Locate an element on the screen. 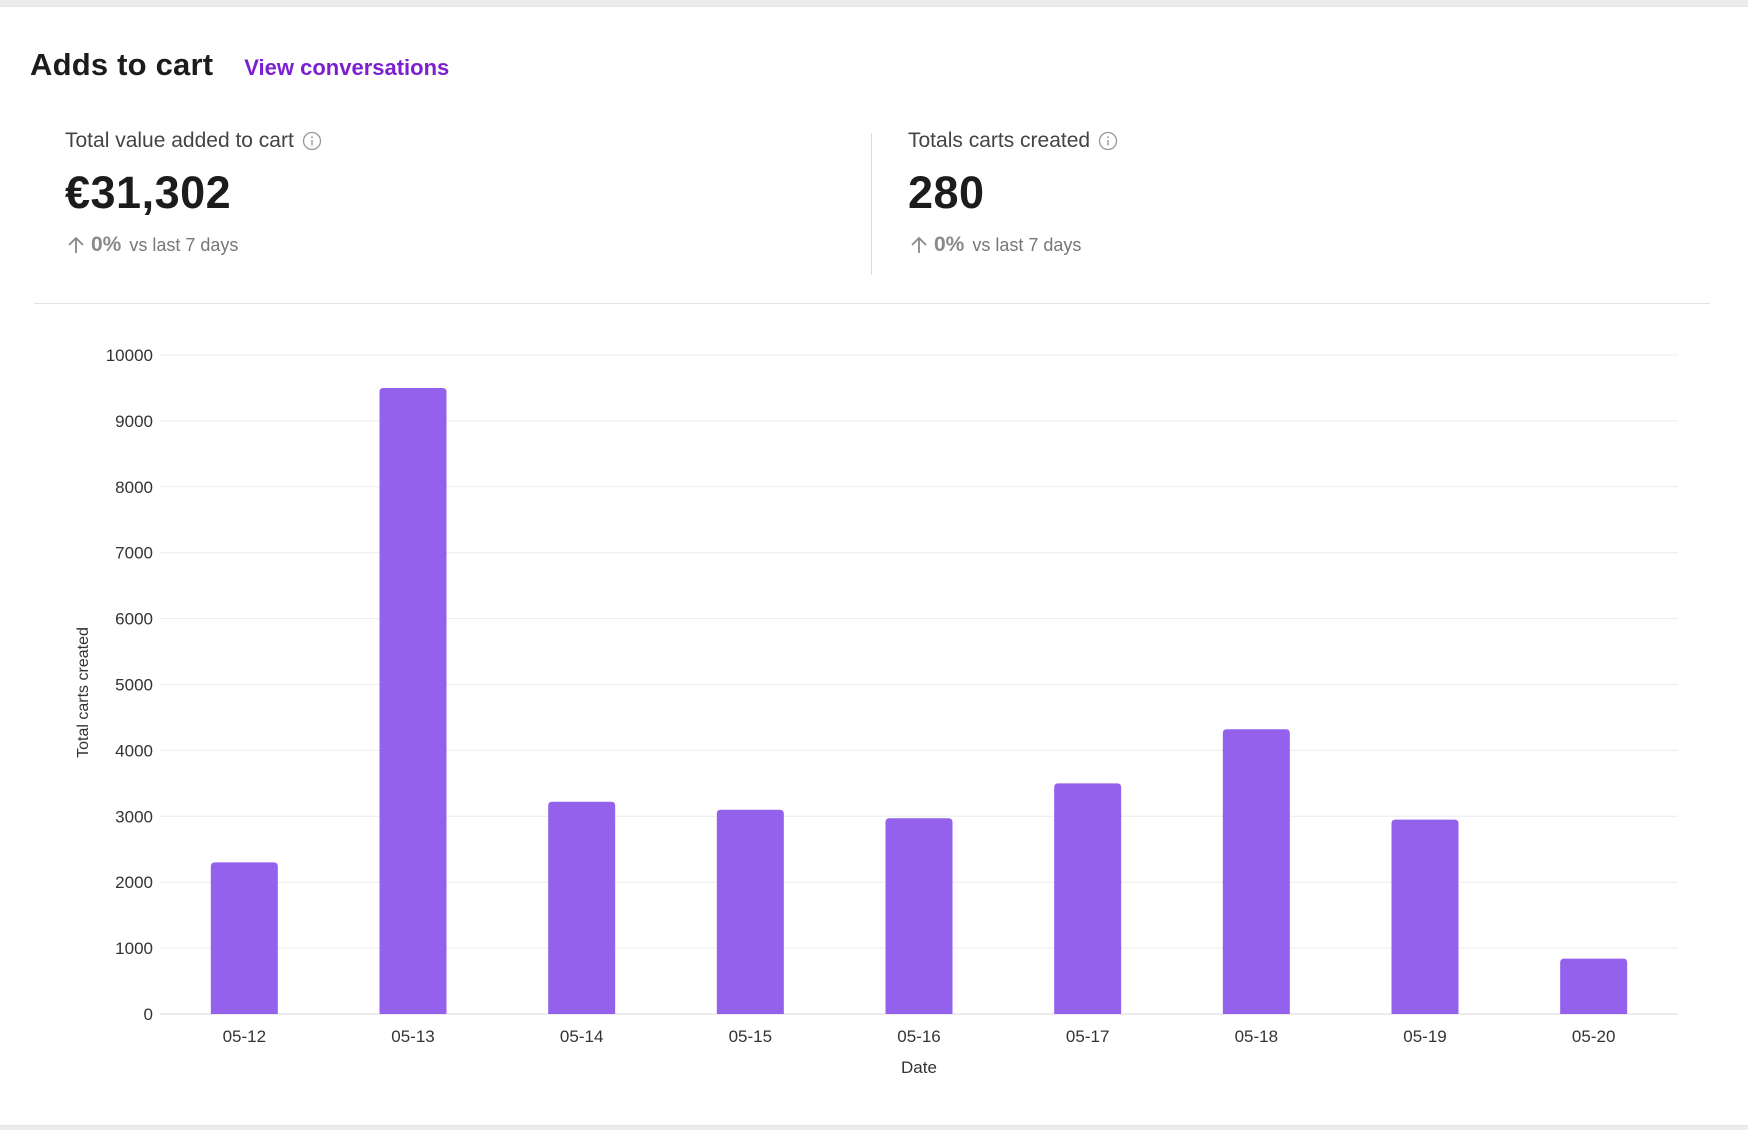  view-conversations-link: View conversations is located at coordinates (347, 67).